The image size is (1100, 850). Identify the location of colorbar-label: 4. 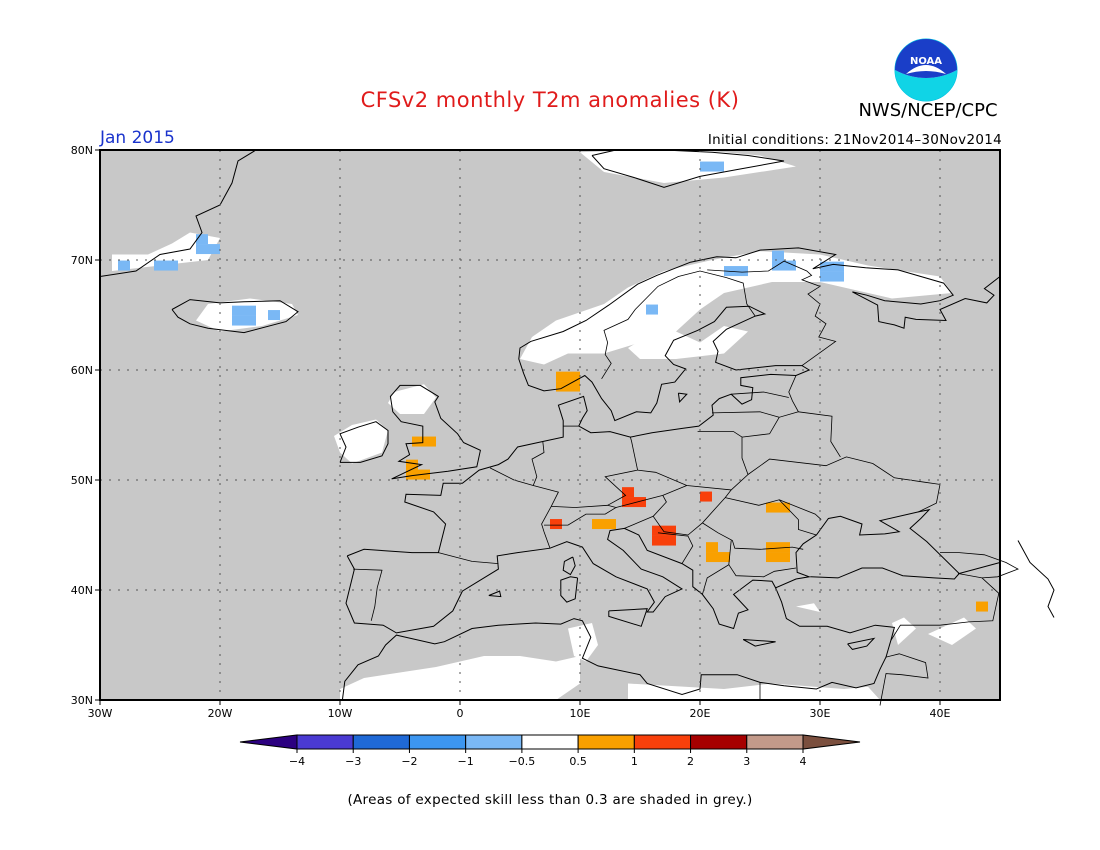
(803, 761).